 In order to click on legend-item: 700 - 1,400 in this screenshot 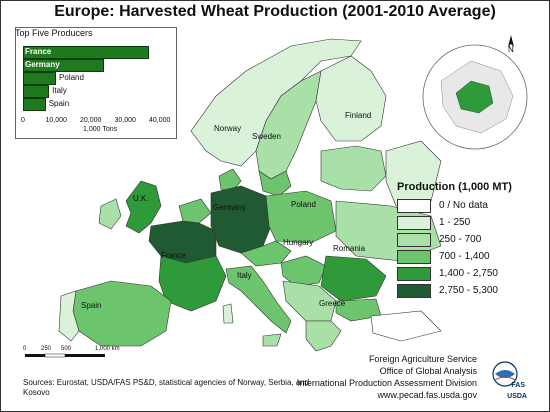, I will do `click(471, 256)`.